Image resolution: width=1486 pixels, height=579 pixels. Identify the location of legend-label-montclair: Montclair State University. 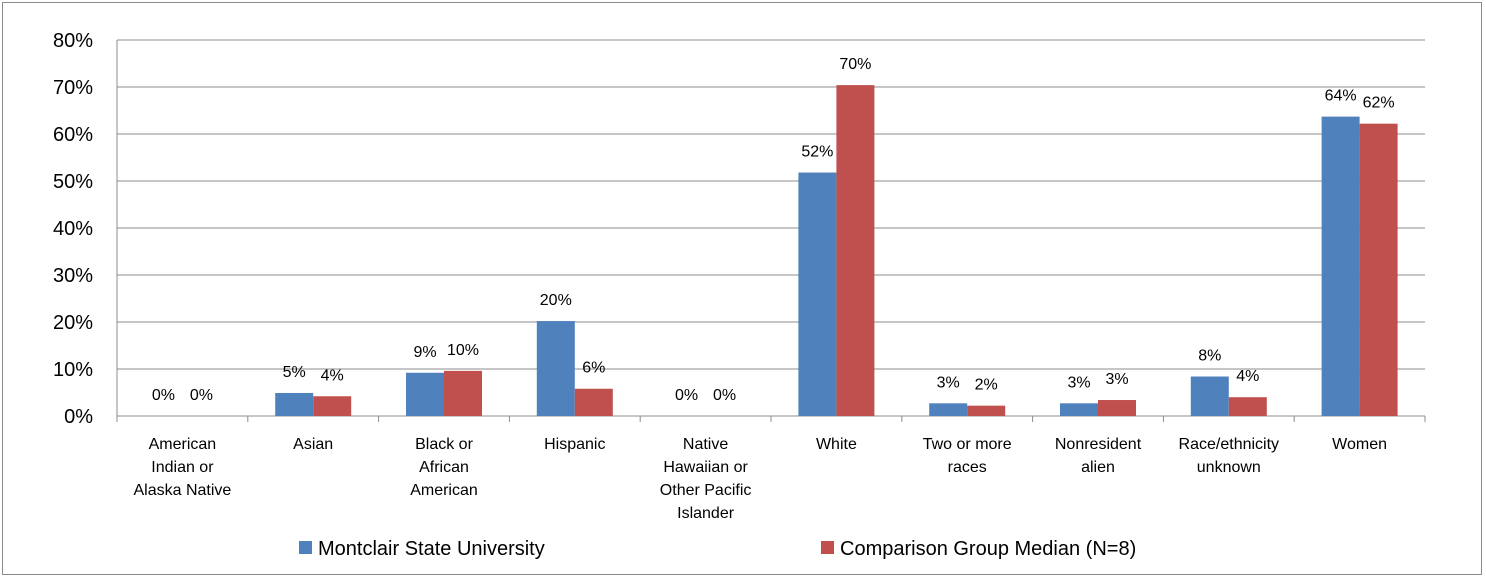
(431, 549).